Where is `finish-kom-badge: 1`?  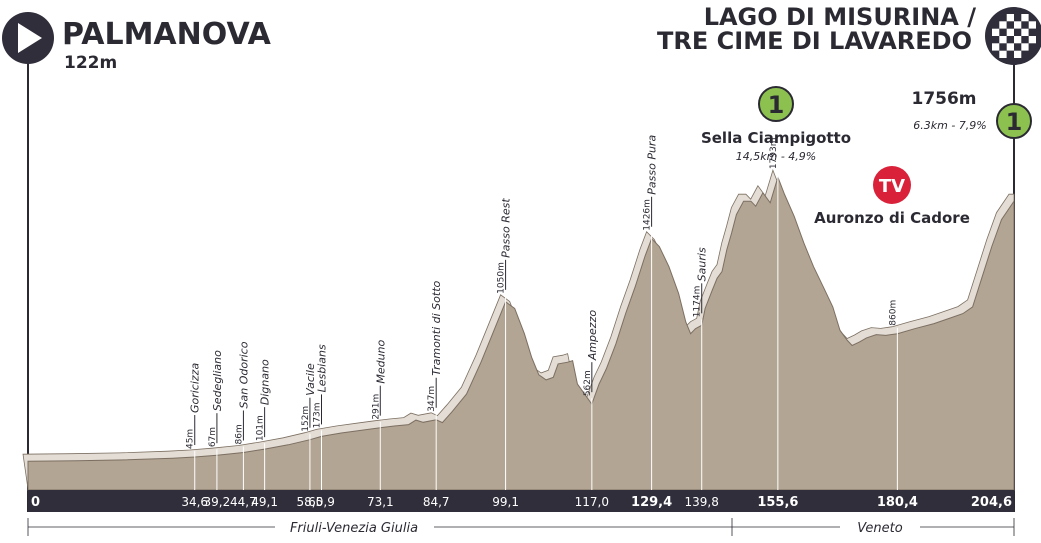 finish-kom-badge: 1 is located at coordinates (1014, 121).